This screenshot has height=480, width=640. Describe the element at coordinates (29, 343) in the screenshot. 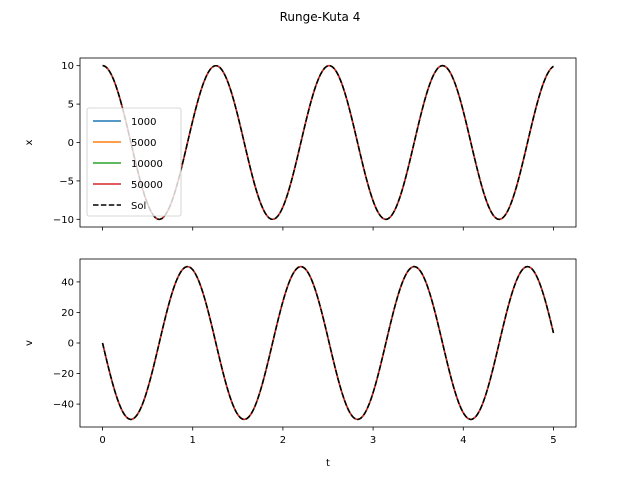

I see `y-axis-label: v` at that location.